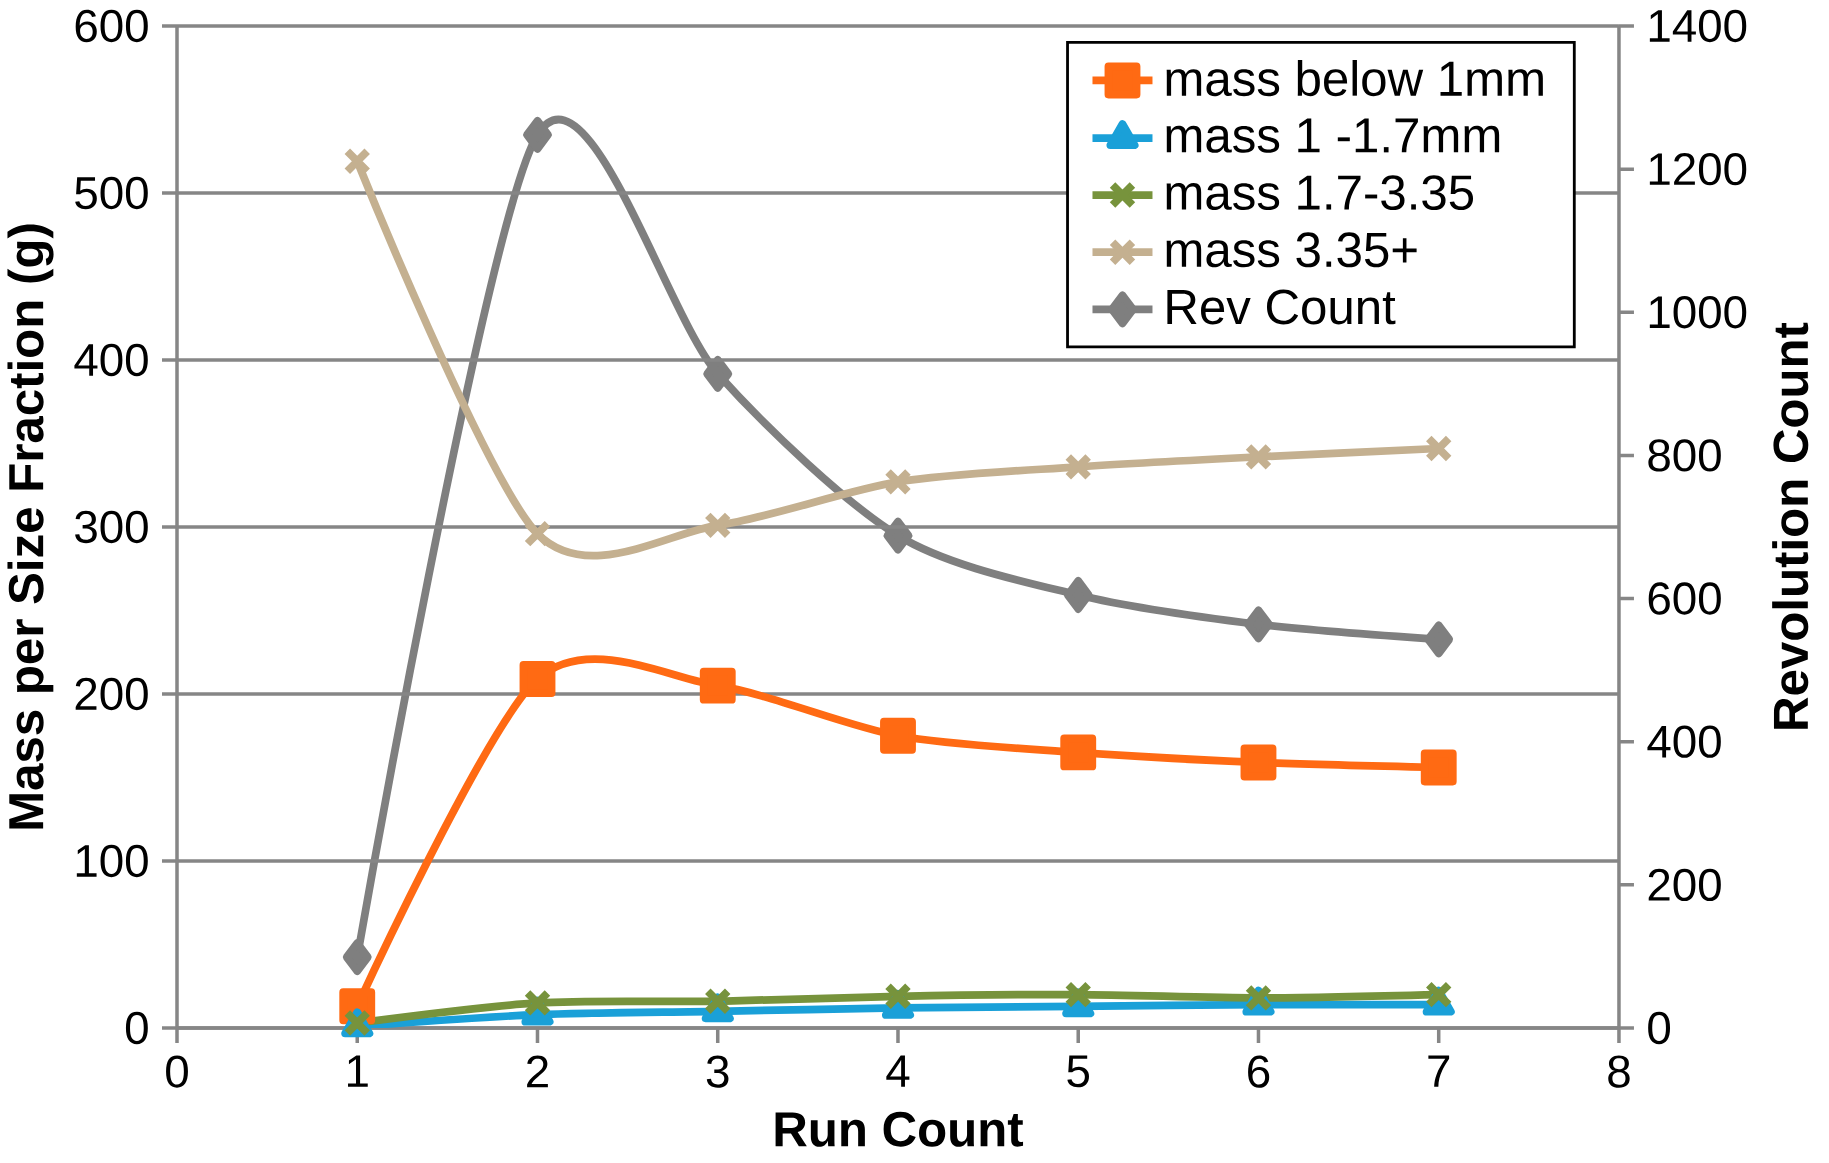 The height and width of the screenshot is (1163, 1829). What do you see at coordinates (136, 1028) in the screenshot?
I see `y-tick-label: 0` at bounding box center [136, 1028].